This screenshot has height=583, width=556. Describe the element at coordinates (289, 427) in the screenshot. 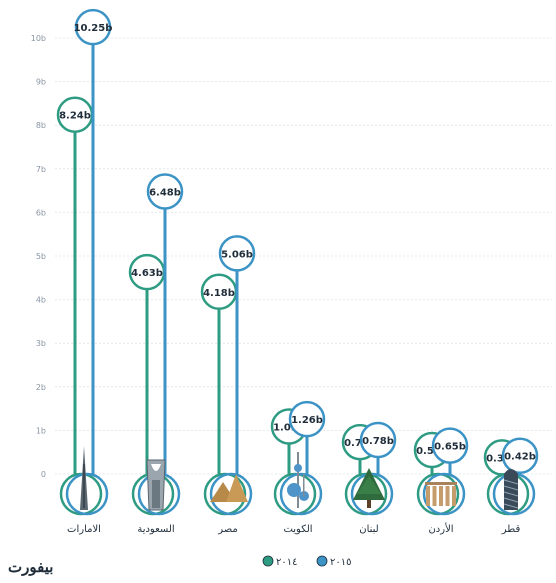

I see `bar-data-label: 1.09b` at that location.